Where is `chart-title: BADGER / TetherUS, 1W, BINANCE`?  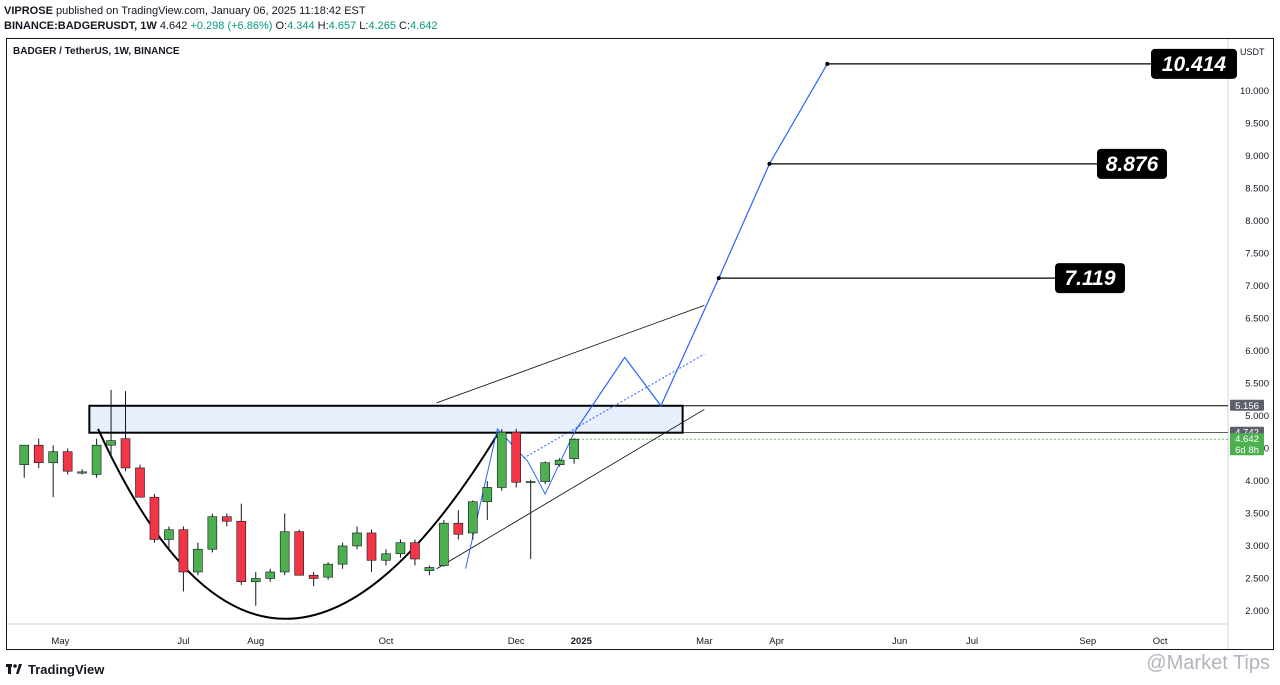
chart-title: BADGER / TetherUS, 1W, BINANCE is located at coordinates (96, 51).